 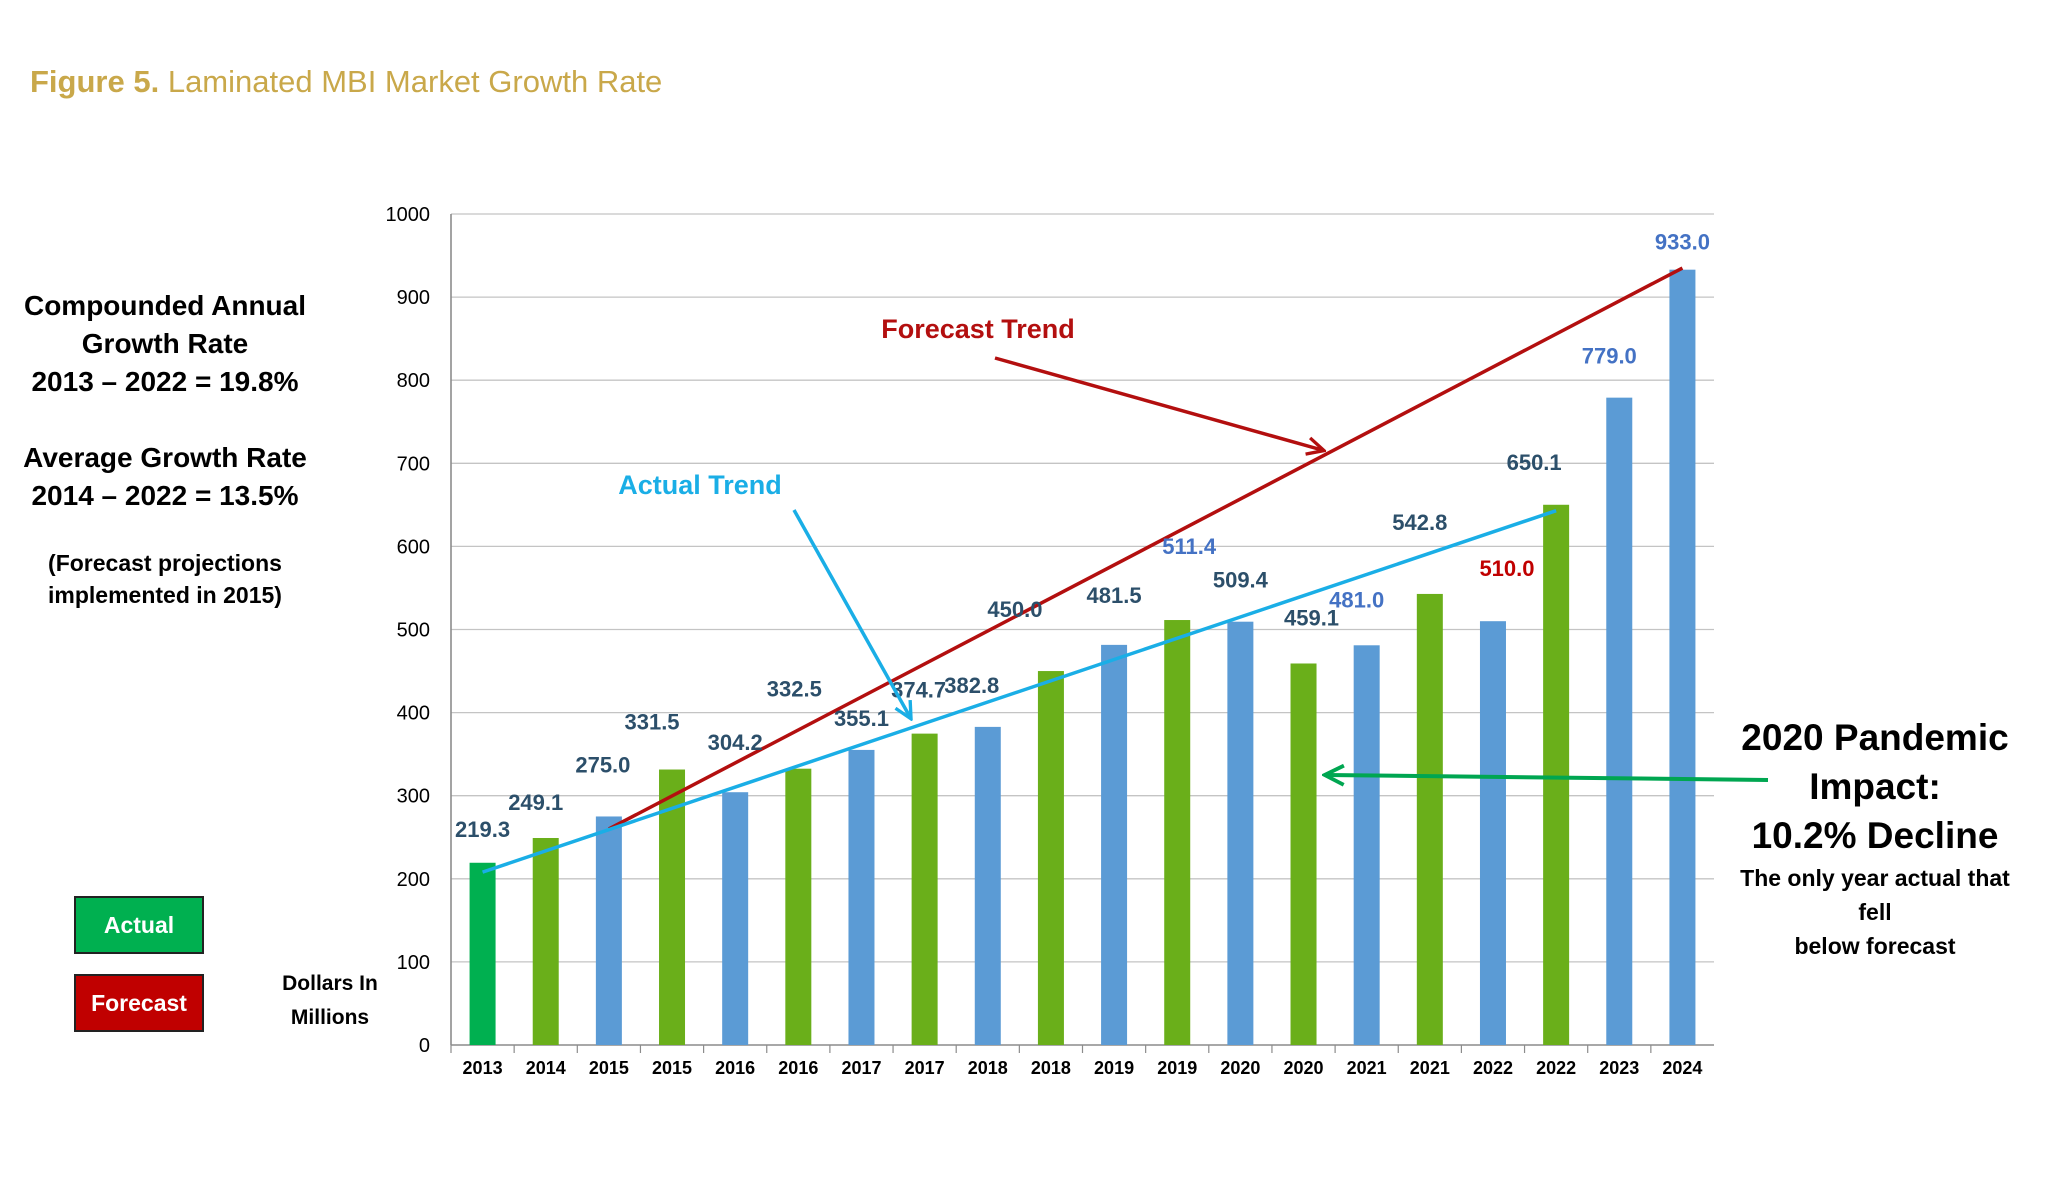 I want to click on bar-2016-actual, so click(x=798, y=906).